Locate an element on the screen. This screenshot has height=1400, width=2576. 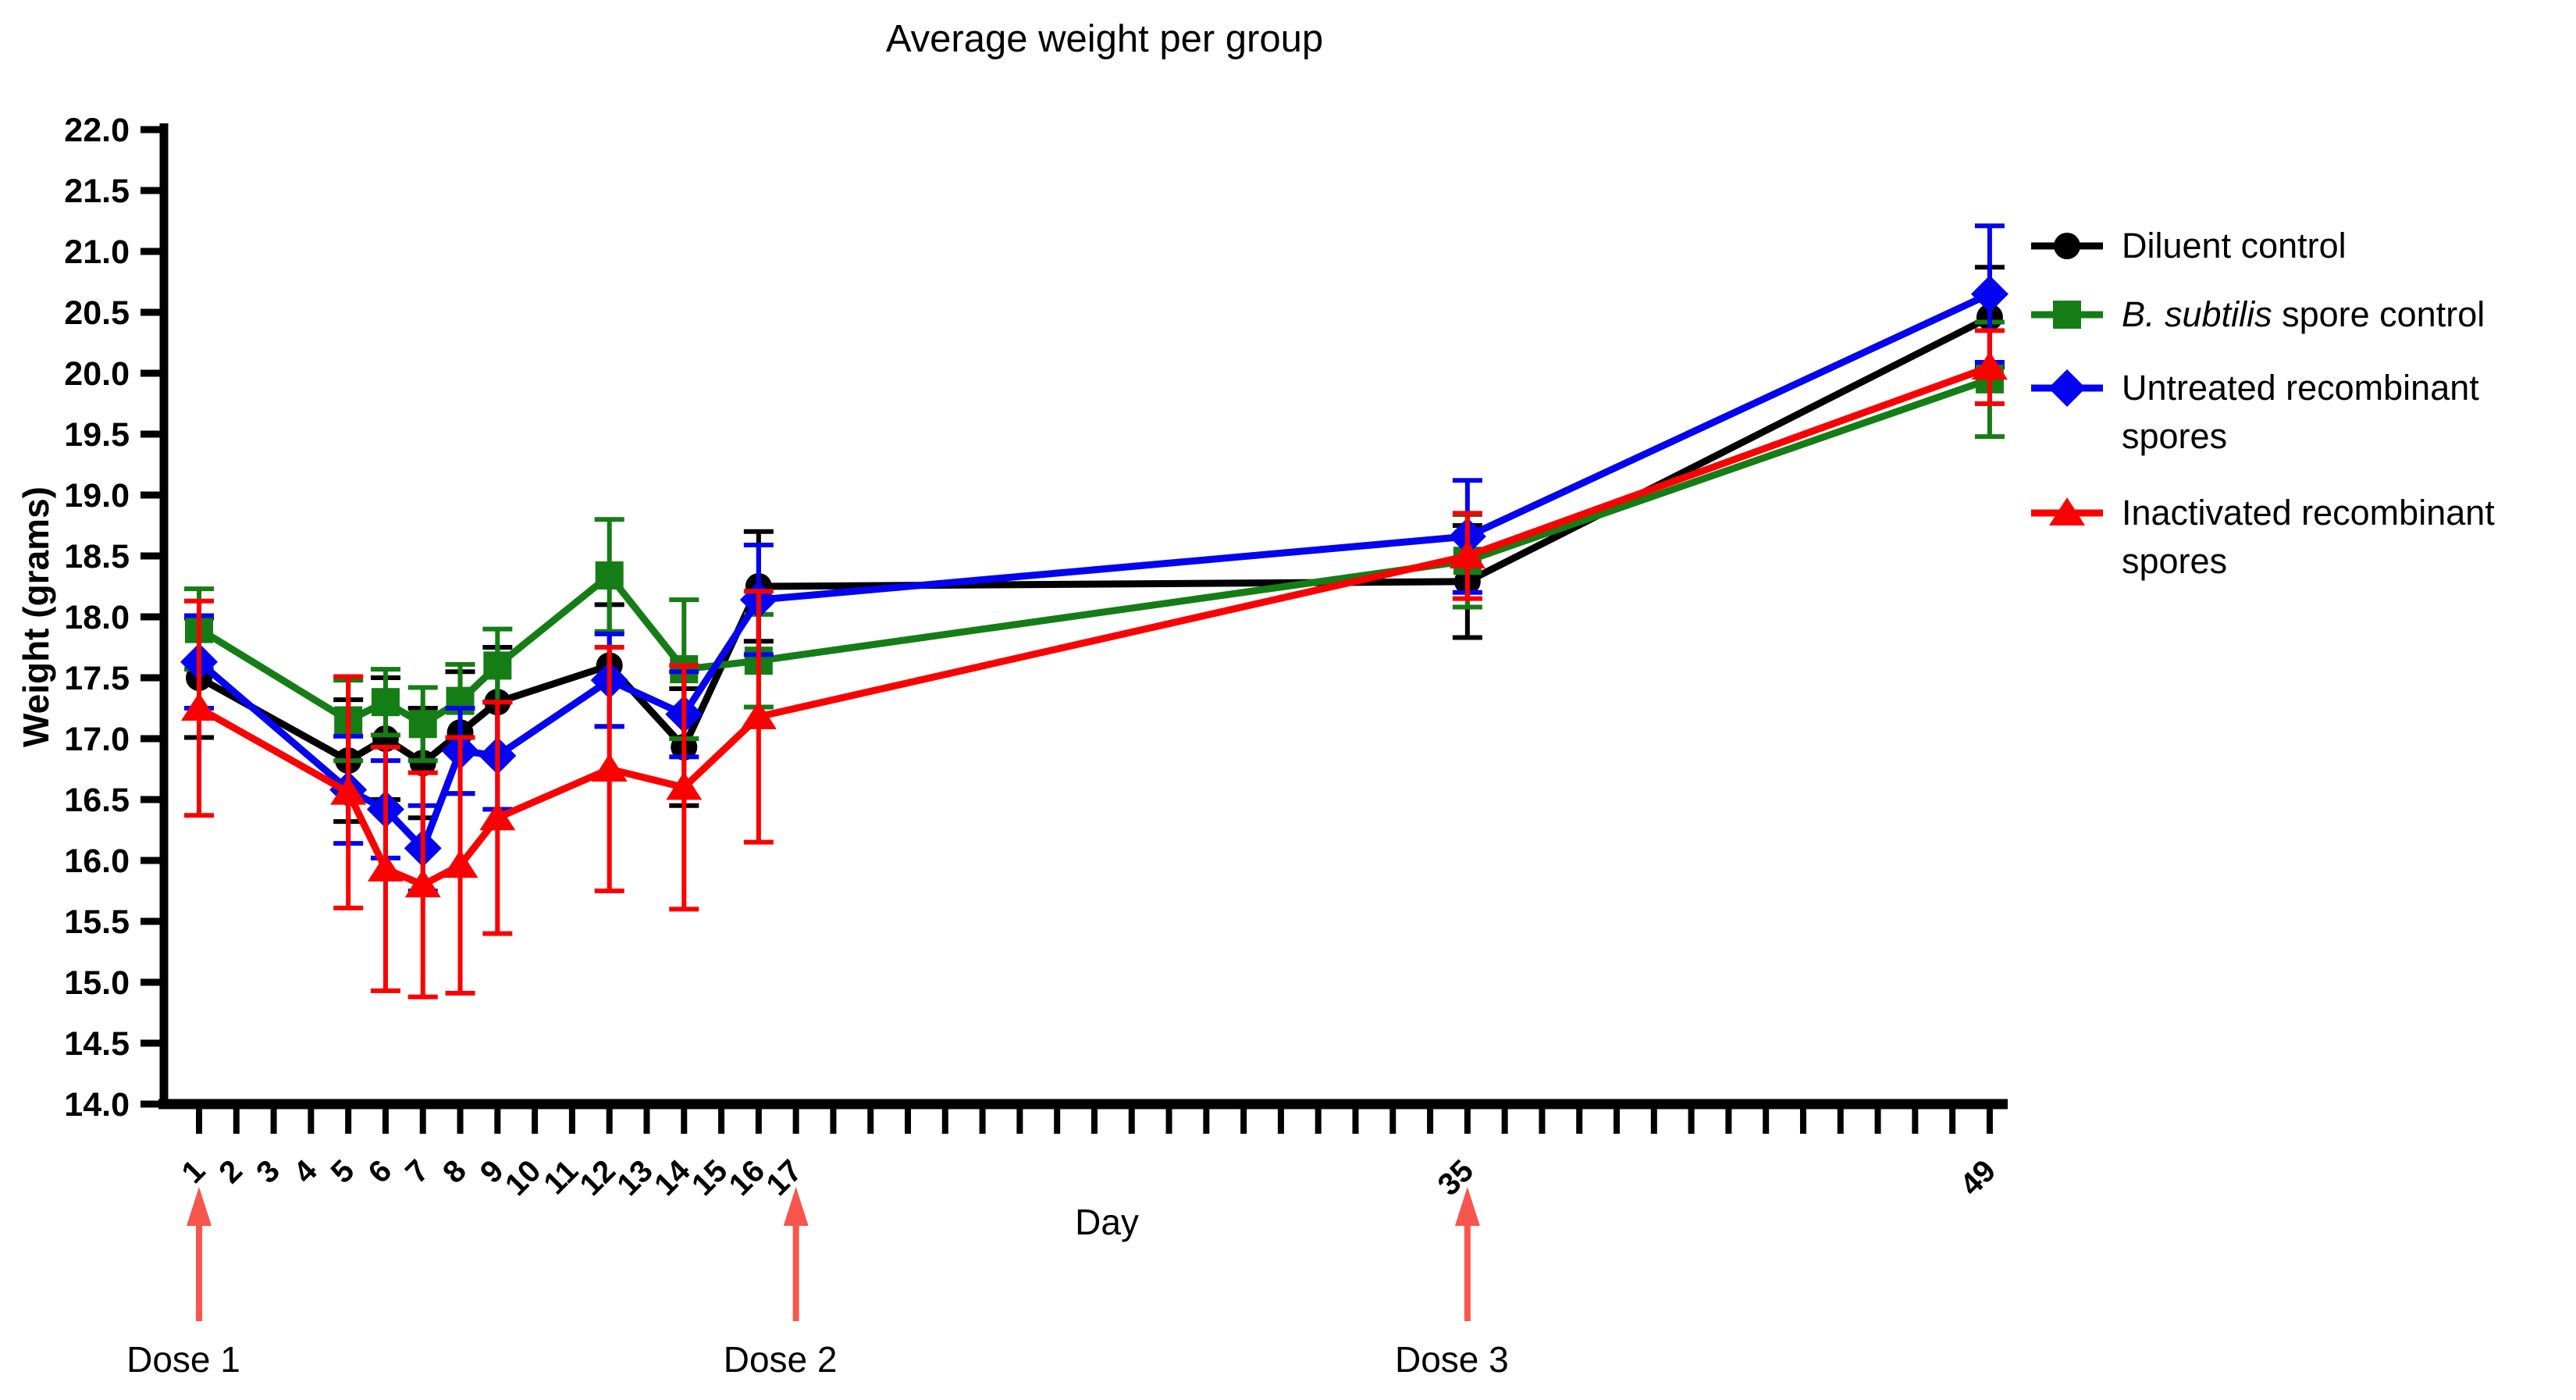
dose-label-3: Dose 3 is located at coordinates (1452, 1359).